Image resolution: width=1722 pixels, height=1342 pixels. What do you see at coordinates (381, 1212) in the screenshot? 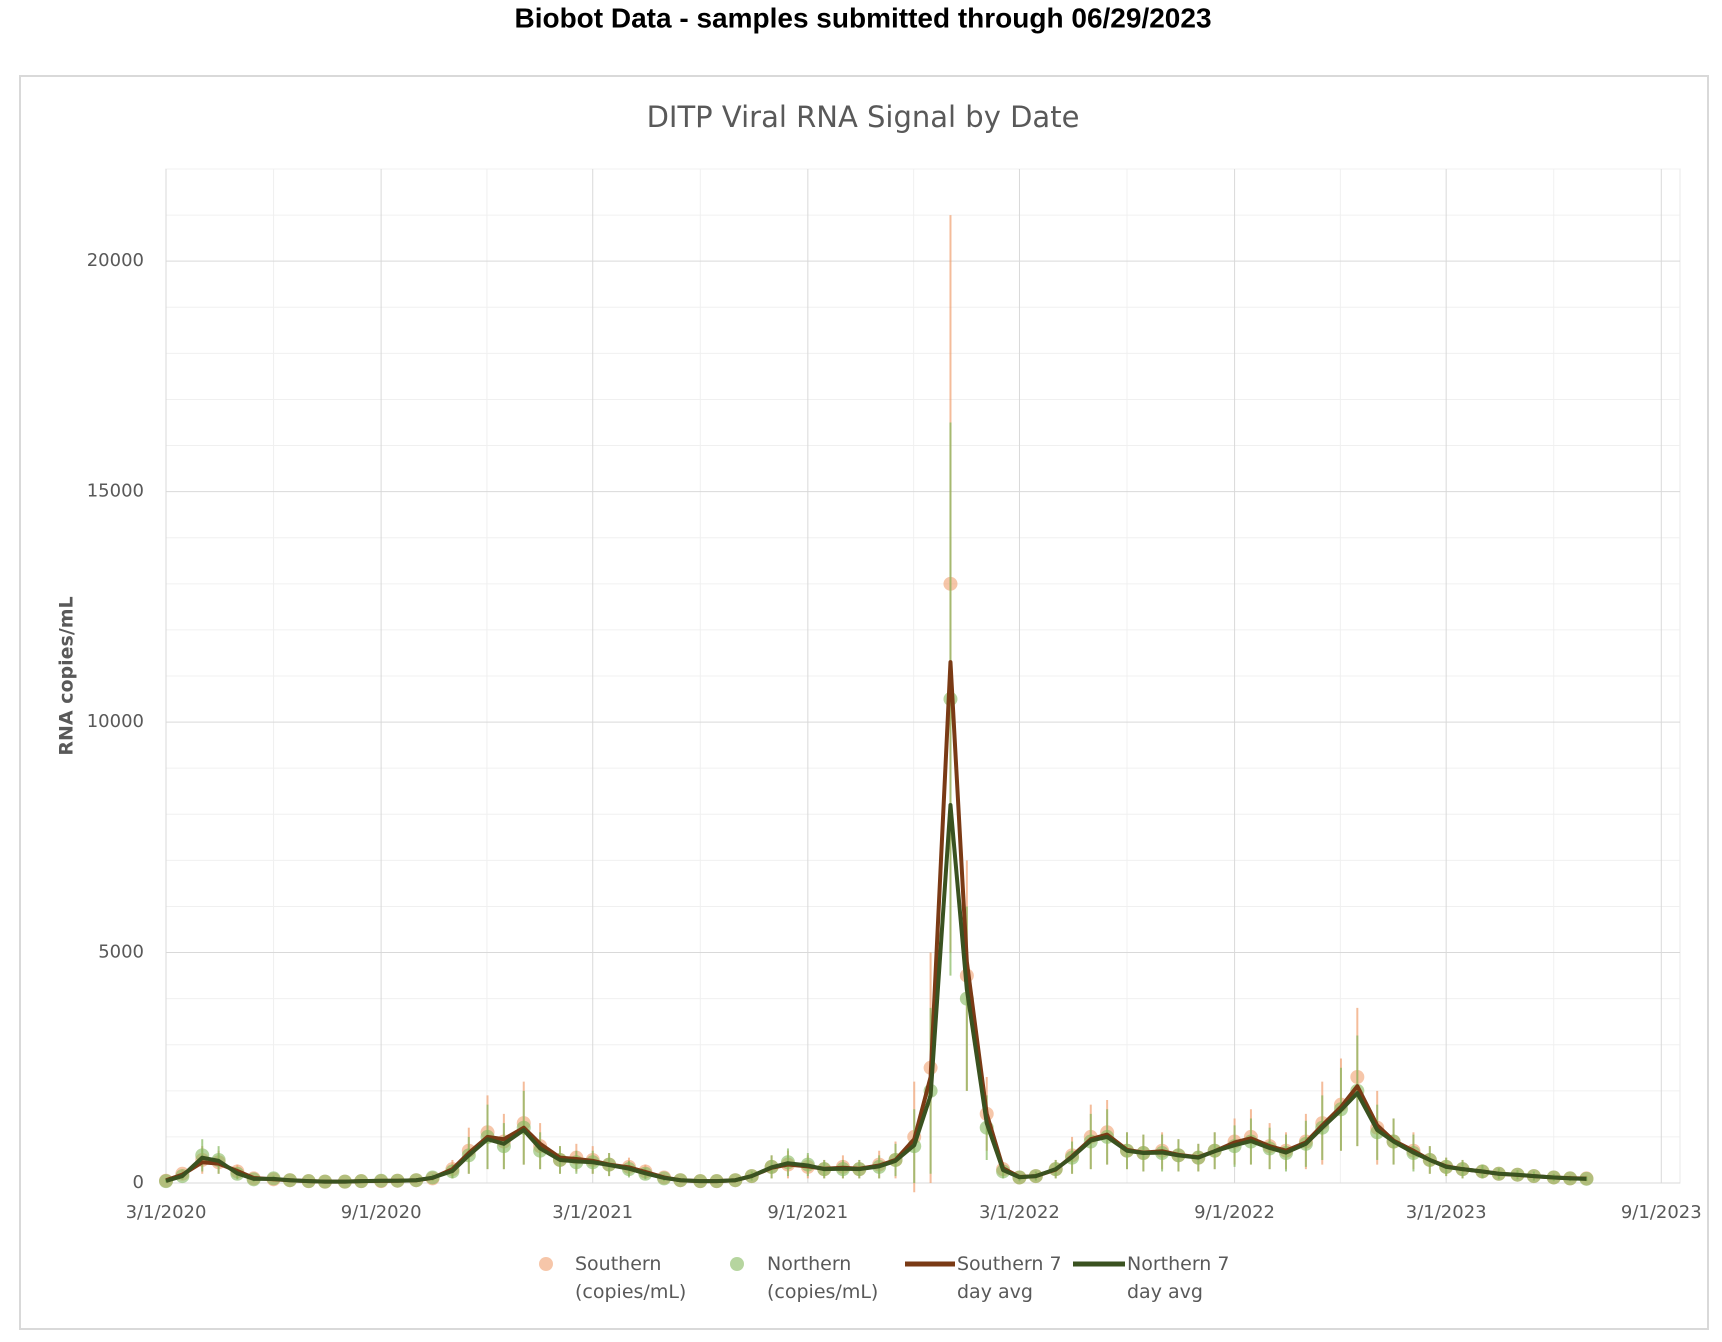
I see `x-tick-label: 9/1/2020` at bounding box center [381, 1212].